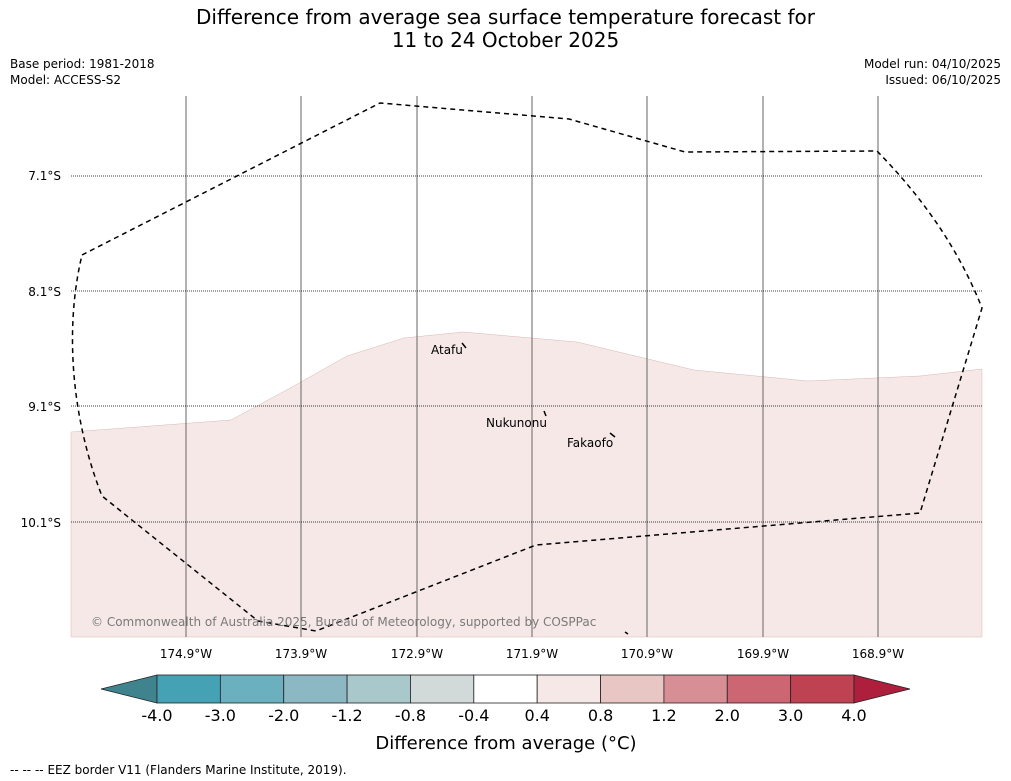  What do you see at coordinates (417, 654) in the screenshot?
I see `lon-label-172-9w: 172.9°W` at bounding box center [417, 654].